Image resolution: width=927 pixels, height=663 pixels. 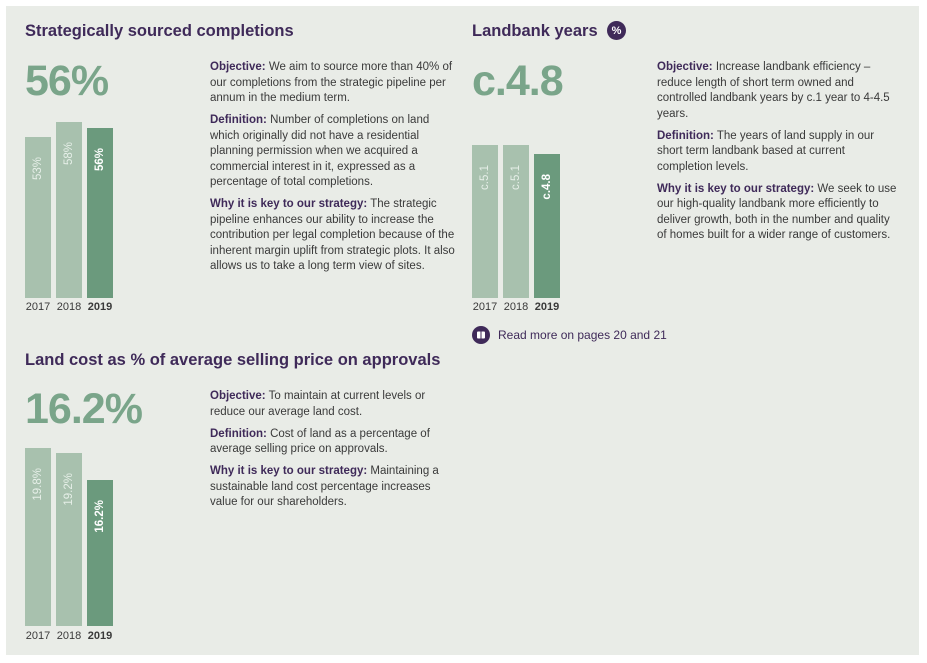 What do you see at coordinates (38, 537) in the screenshot?
I see `landcost-bar-2017: 19.8%` at bounding box center [38, 537].